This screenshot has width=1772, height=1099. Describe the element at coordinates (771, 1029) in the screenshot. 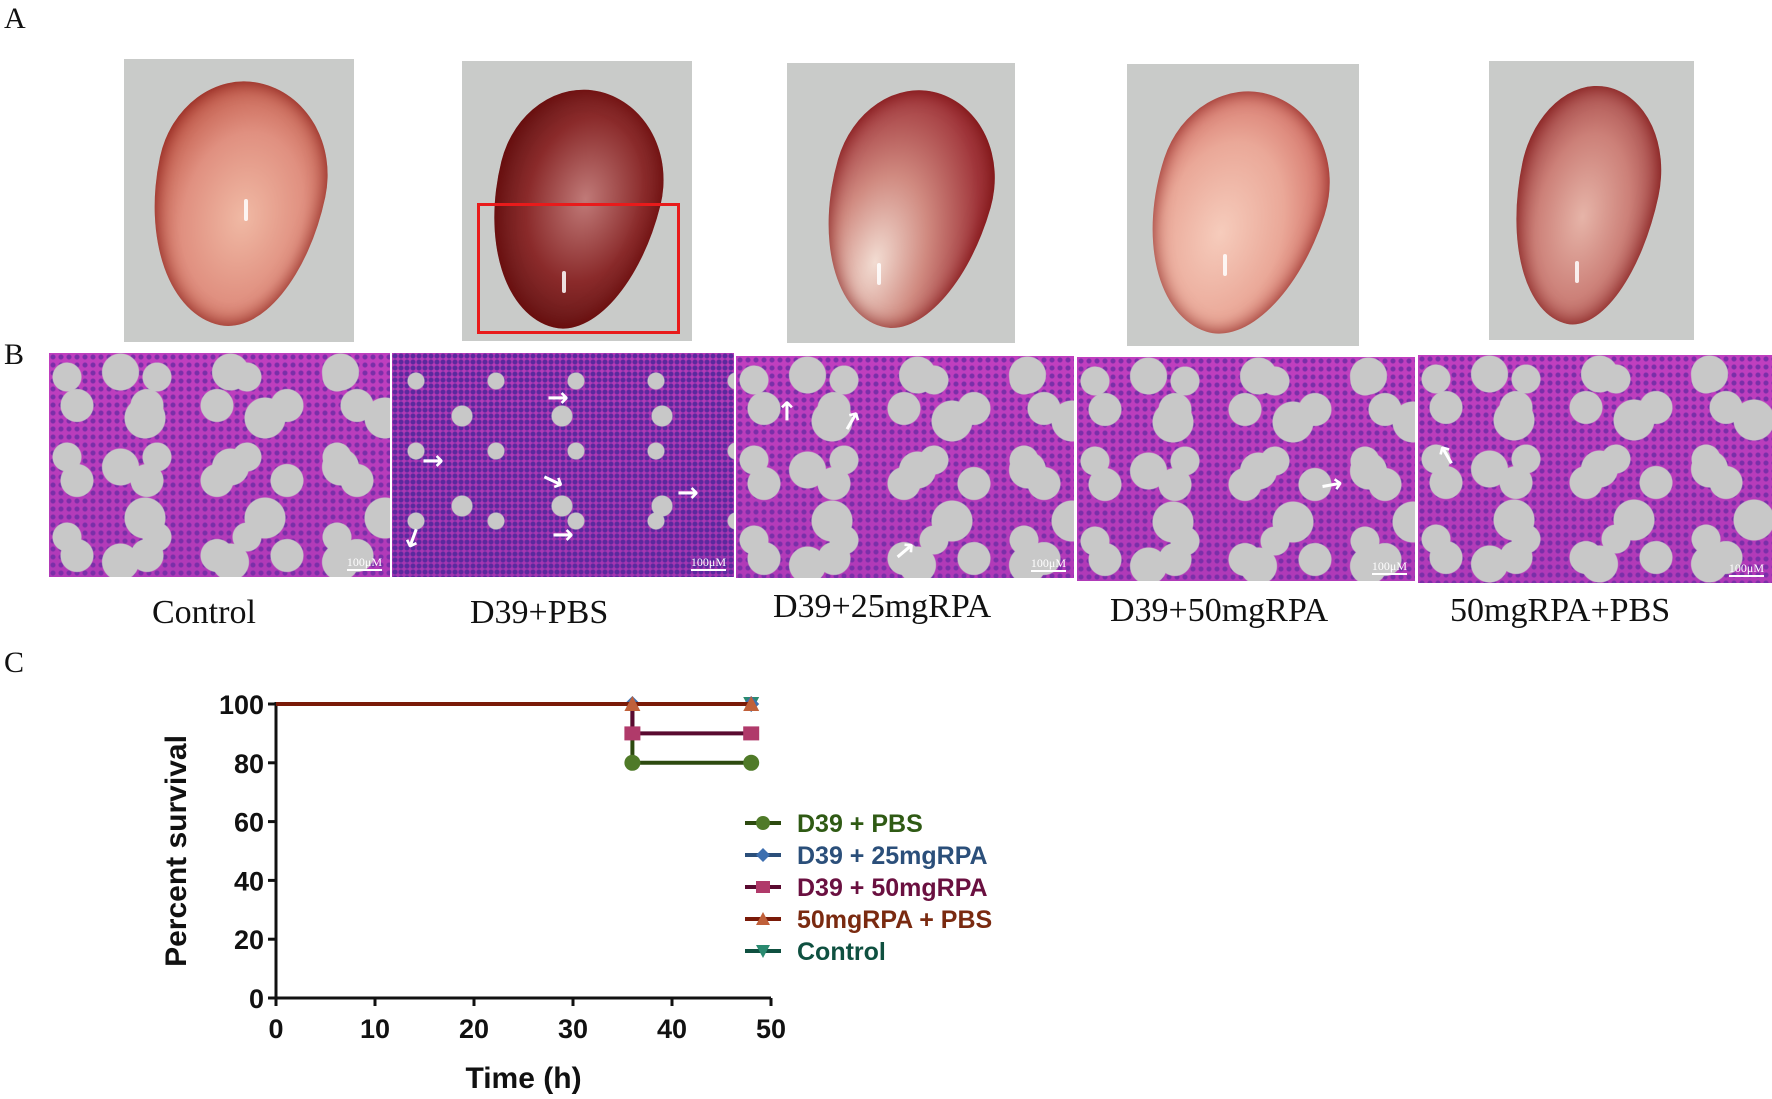

I see `x-tick-label: 50` at that location.